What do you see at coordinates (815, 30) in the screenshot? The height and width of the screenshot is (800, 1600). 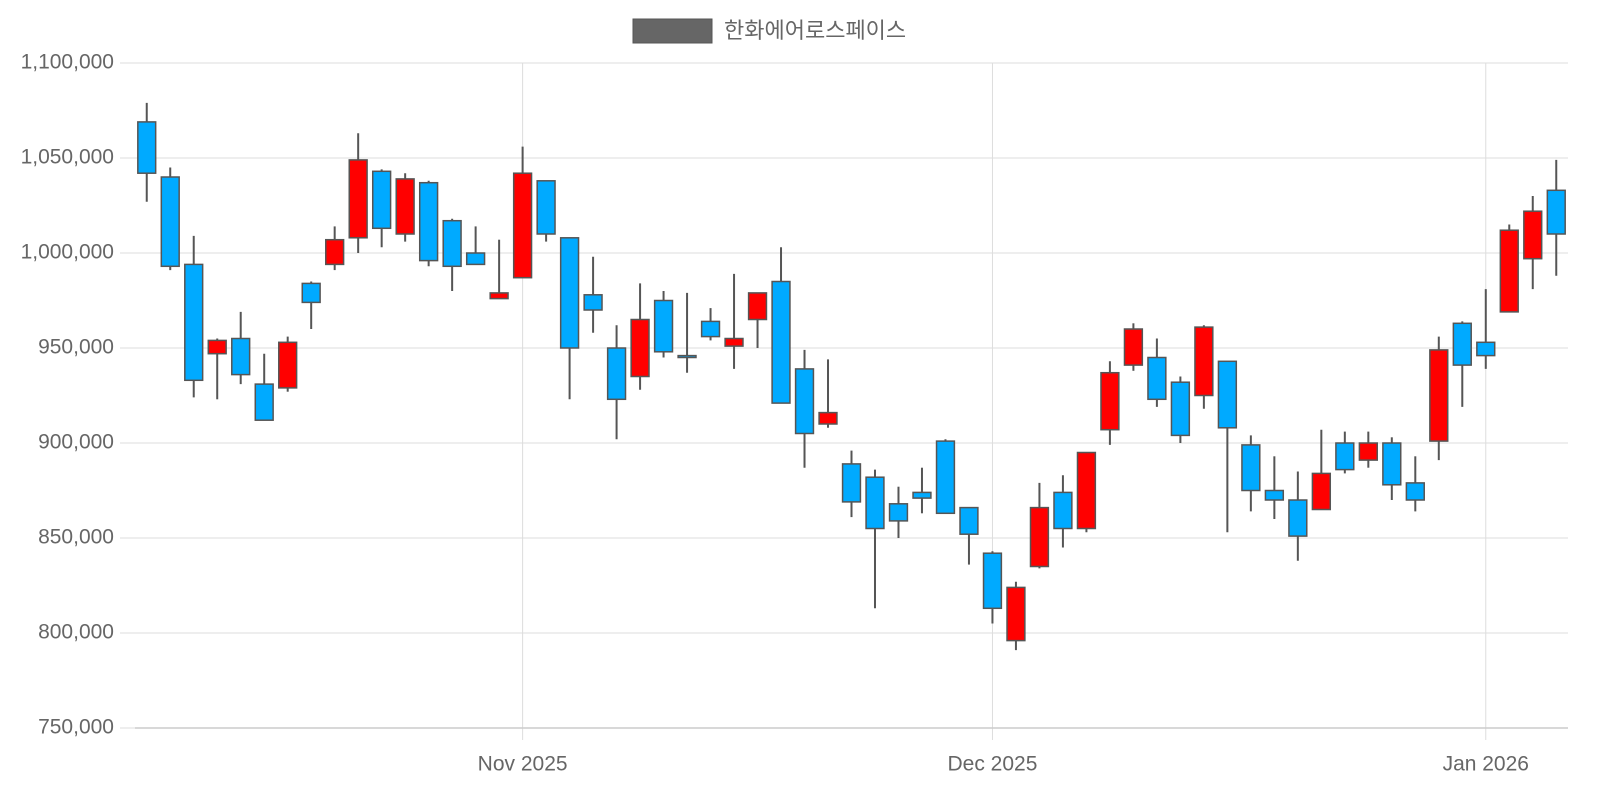 I see `legend-label: 한화에어로스페이스` at bounding box center [815, 30].